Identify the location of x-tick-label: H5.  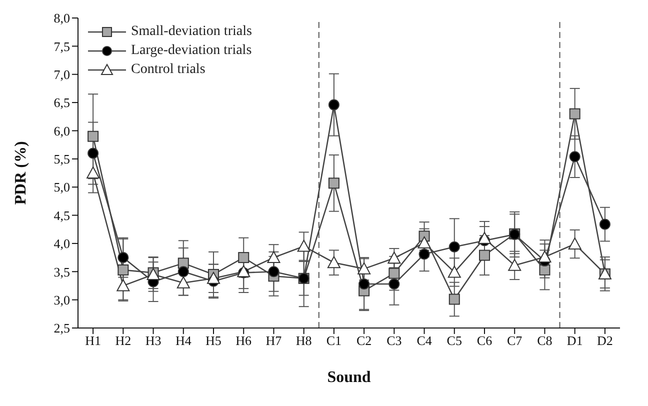
(214, 340).